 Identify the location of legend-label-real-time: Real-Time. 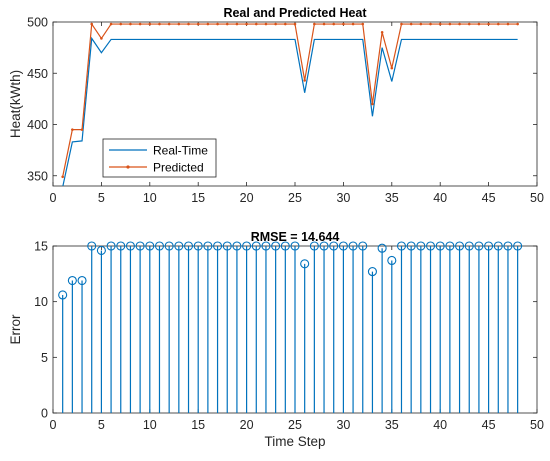
(180, 151).